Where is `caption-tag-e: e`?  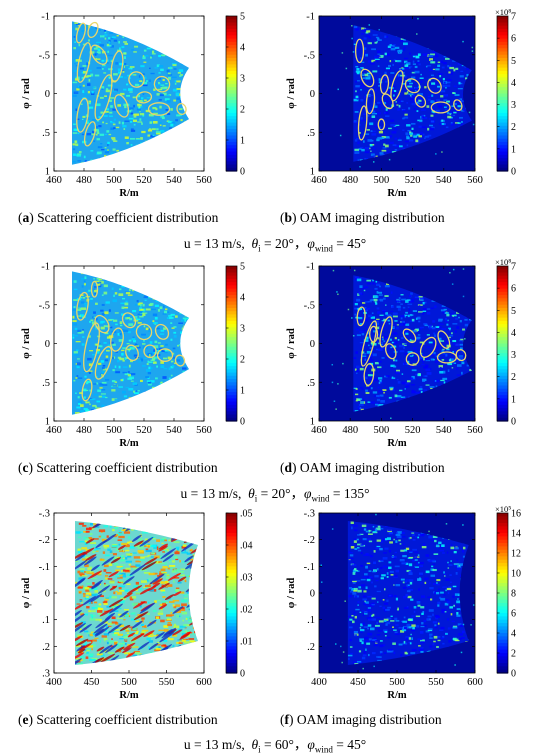 caption-tag-e: e is located at coordinates (26, 719).